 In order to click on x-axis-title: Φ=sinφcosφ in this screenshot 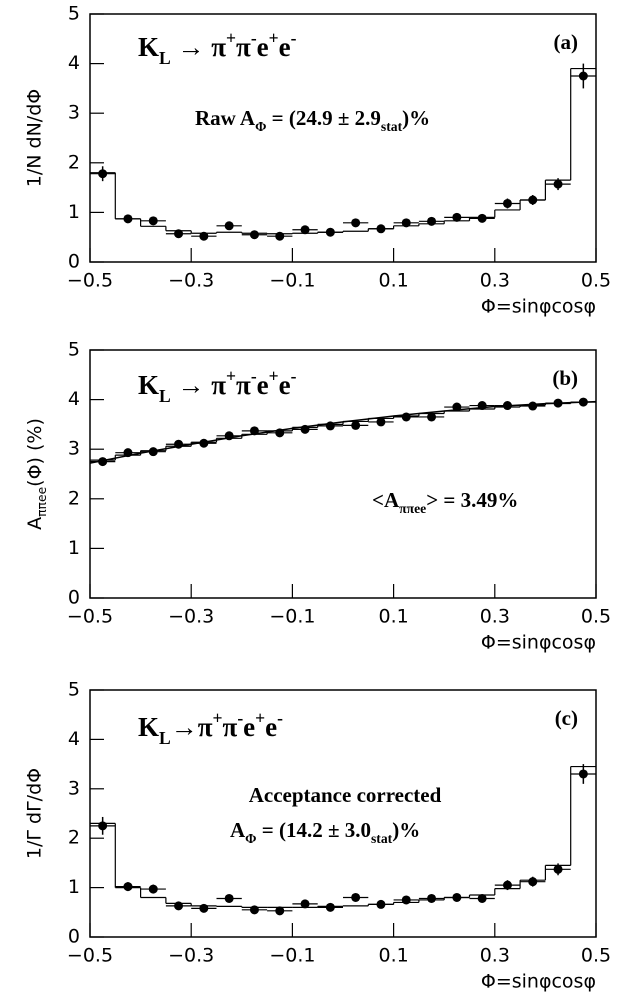, I will do `click(538, 643)`.